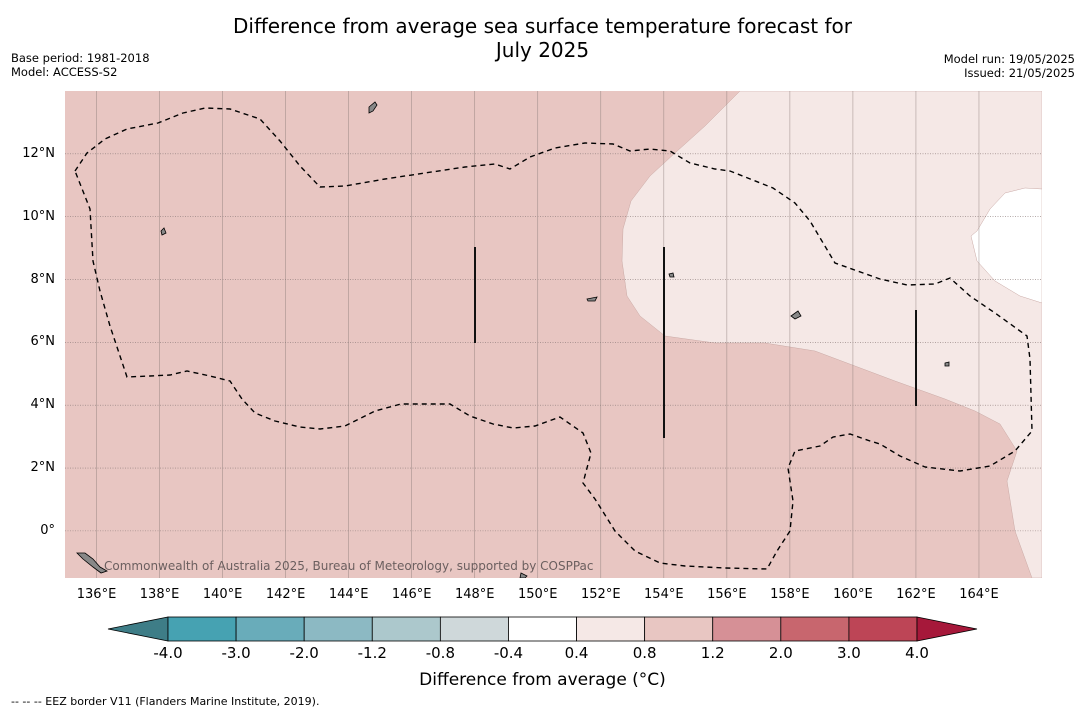  What do you see at coordinates (138, 629) in the screenshot?
I see `colorbar-extend-low` at bounding box center [138, 629].